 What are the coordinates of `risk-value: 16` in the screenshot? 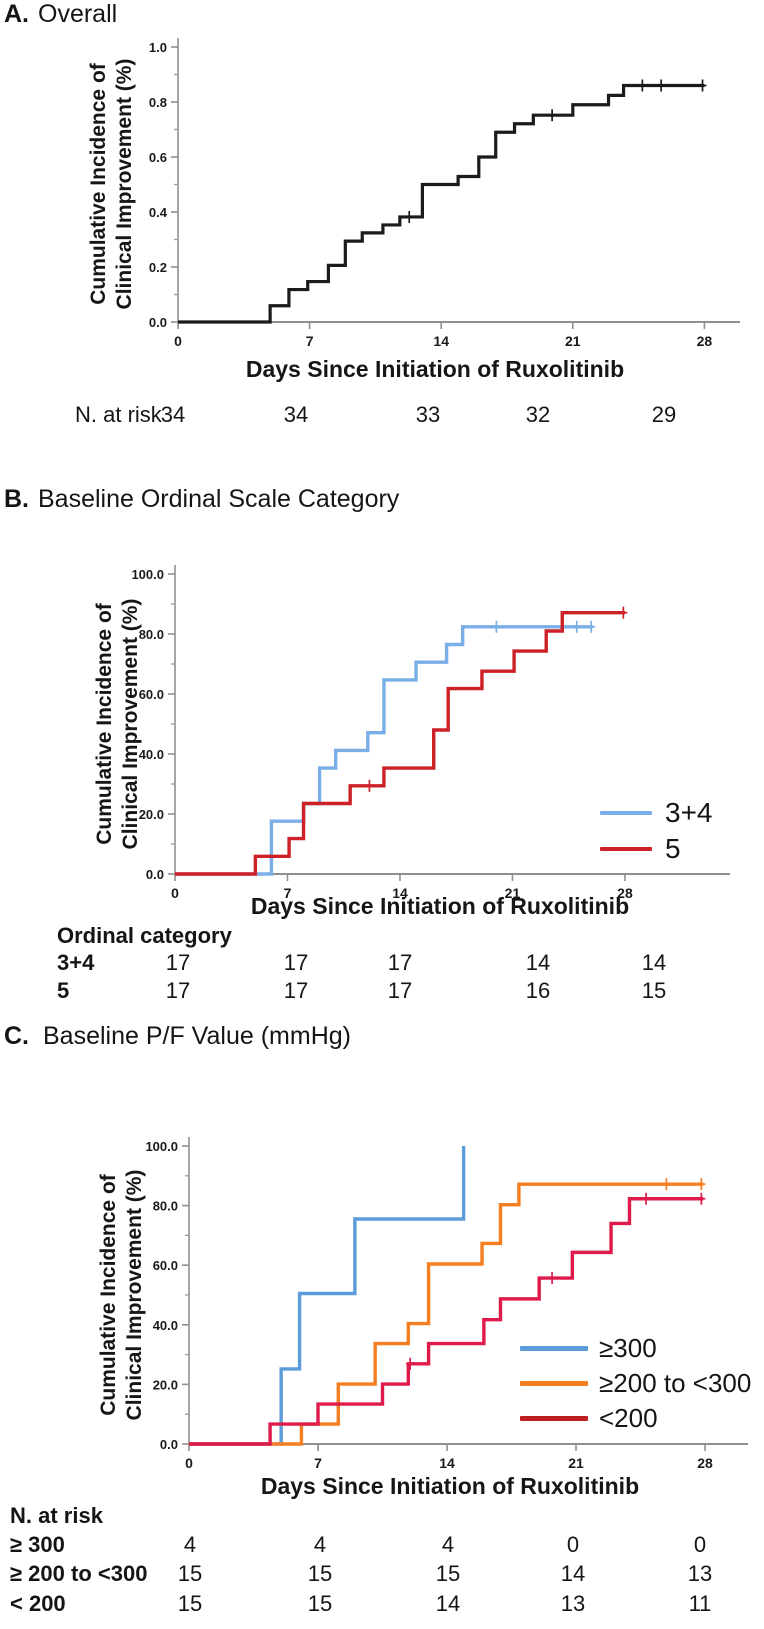 It's located at (538, 990).